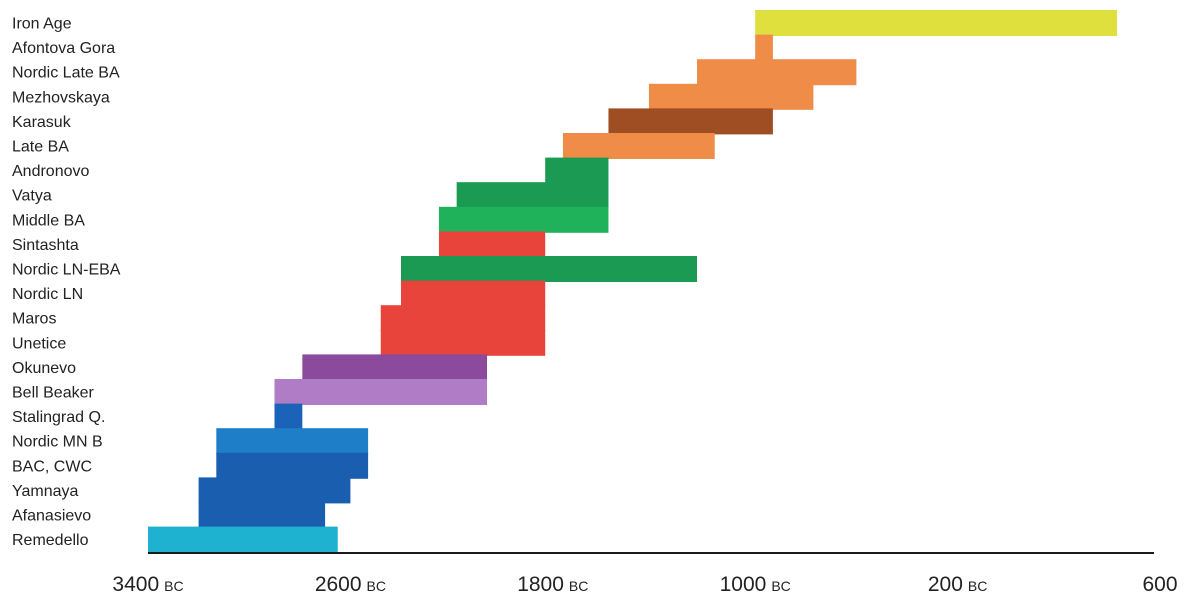 This screenshot has height=601, width=1184. I want to click on row-label: Nordic LN, so click(47, 294).